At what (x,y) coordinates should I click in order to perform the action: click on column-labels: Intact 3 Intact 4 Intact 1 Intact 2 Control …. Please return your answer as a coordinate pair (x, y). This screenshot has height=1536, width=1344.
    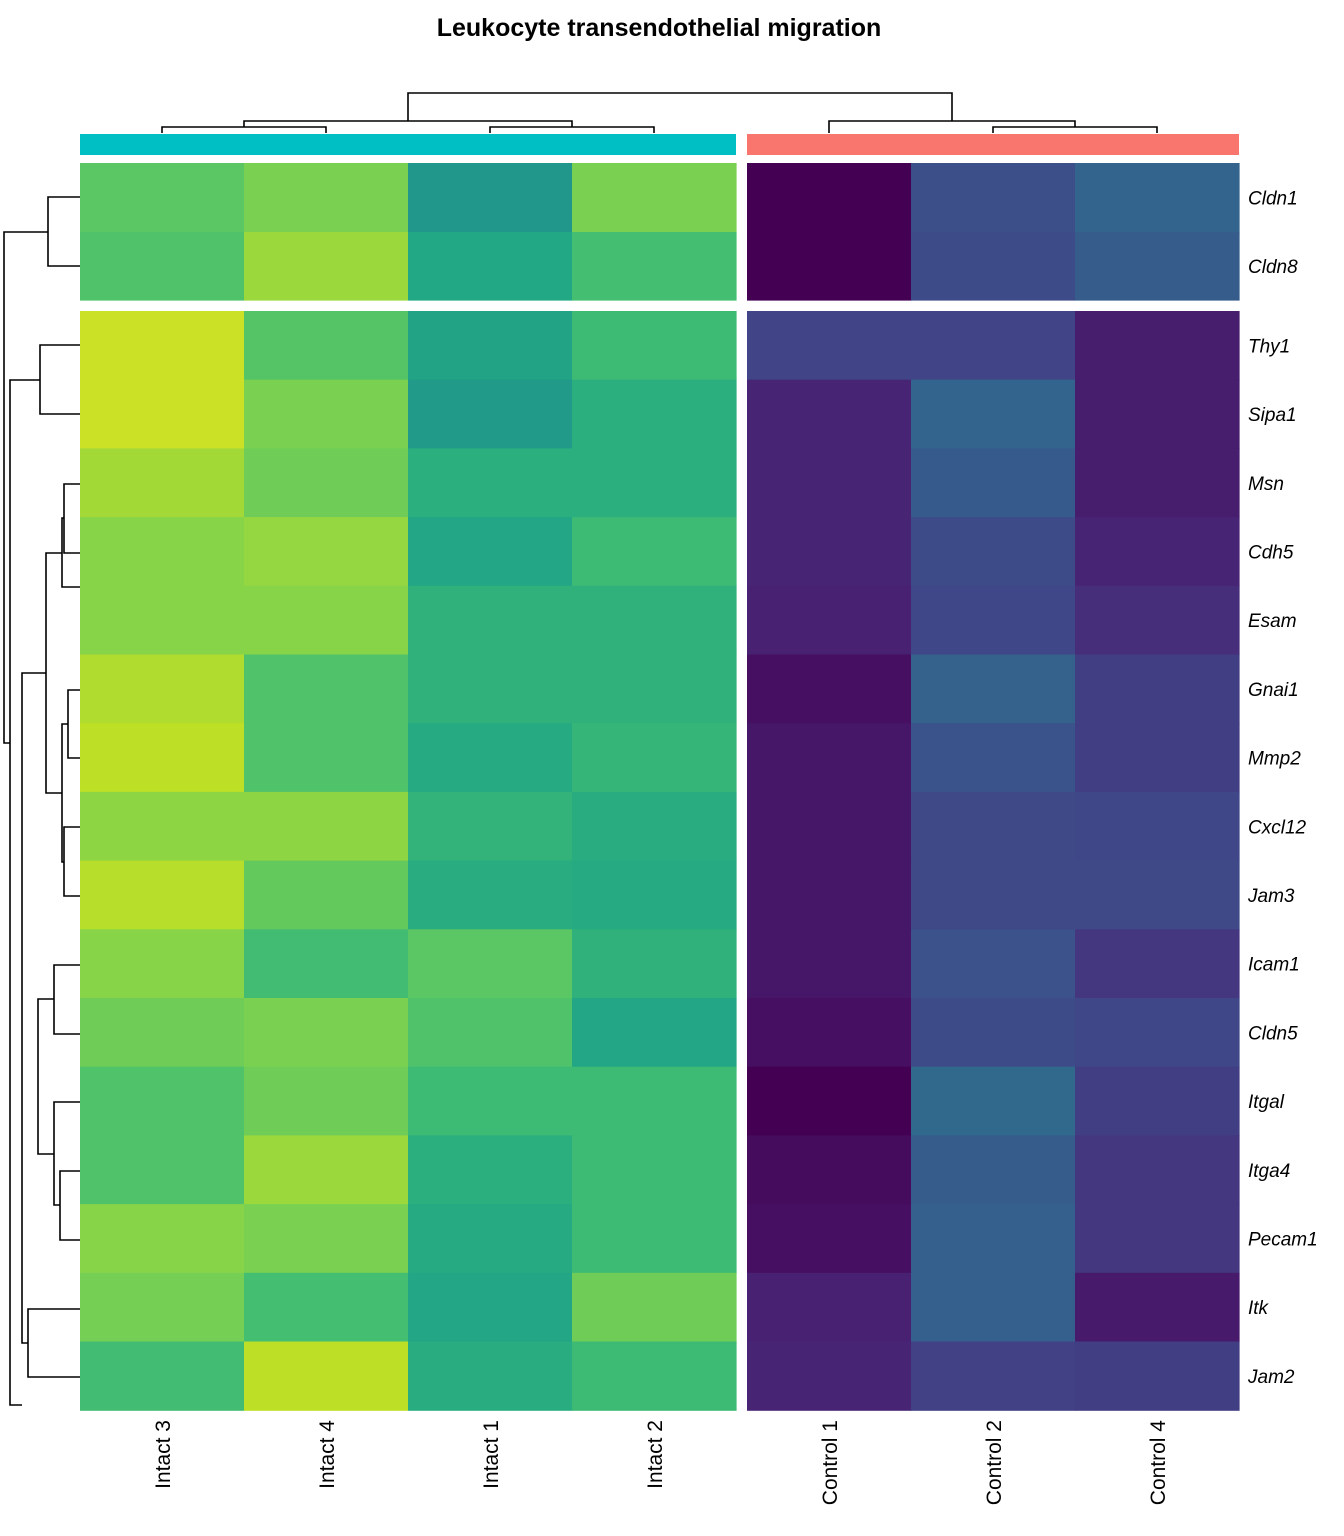
    Looking at the image, I should click on (661, 1463).